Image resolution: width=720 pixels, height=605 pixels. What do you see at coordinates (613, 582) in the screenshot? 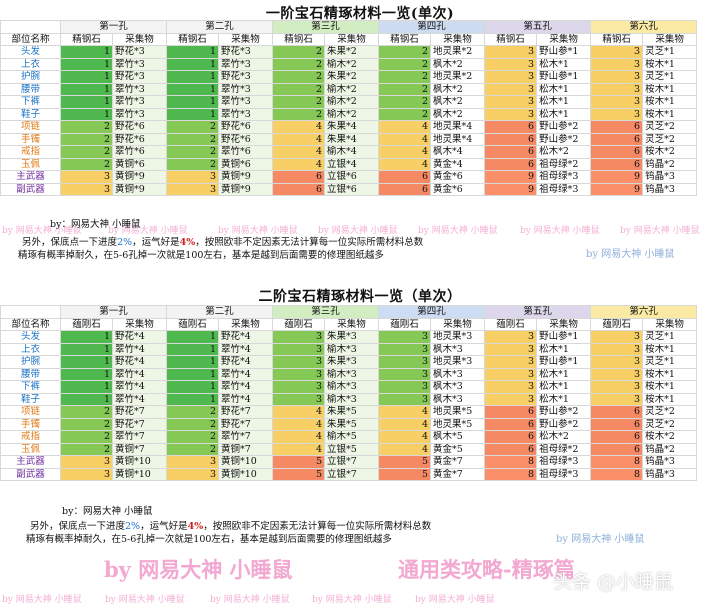
I see `watermark-corner: 头条 @小睡鼠` at bounding box center [613, 582].